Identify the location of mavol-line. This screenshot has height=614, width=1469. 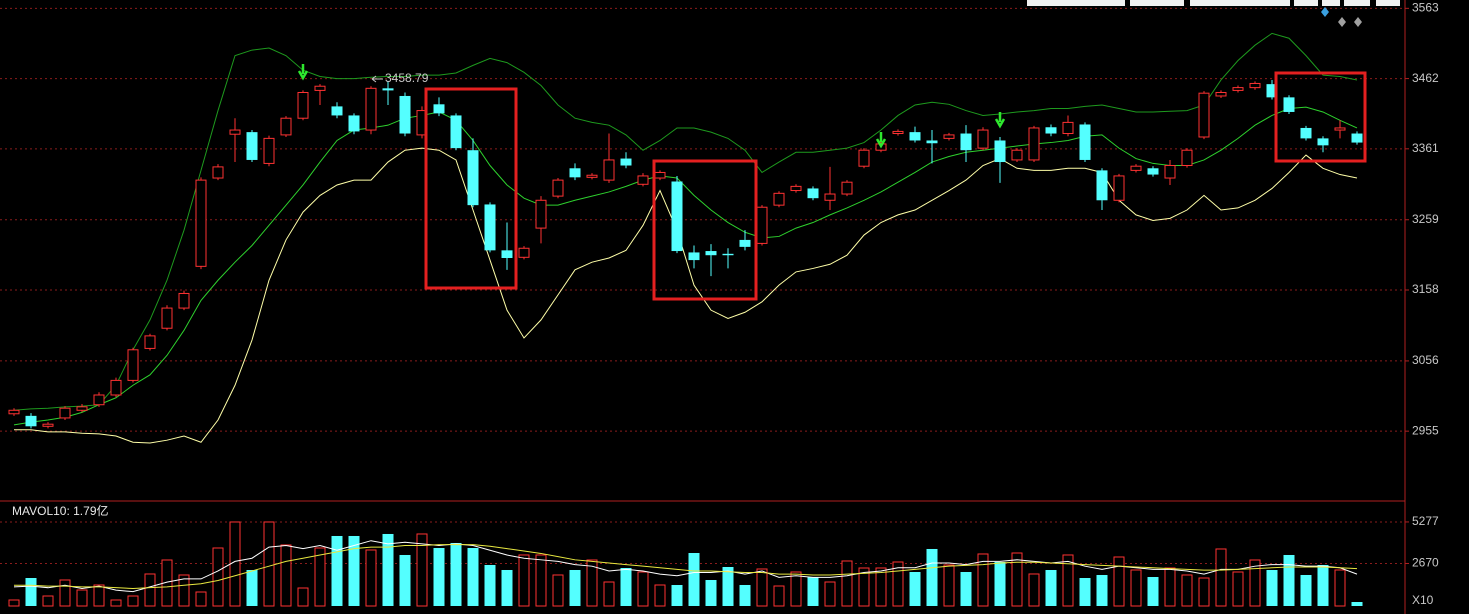
(686, 566).